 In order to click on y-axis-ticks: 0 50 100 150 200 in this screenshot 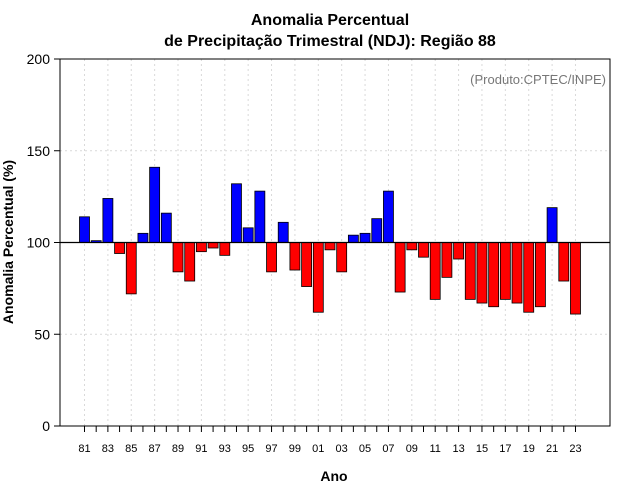, I will do `click(43, 242)`.